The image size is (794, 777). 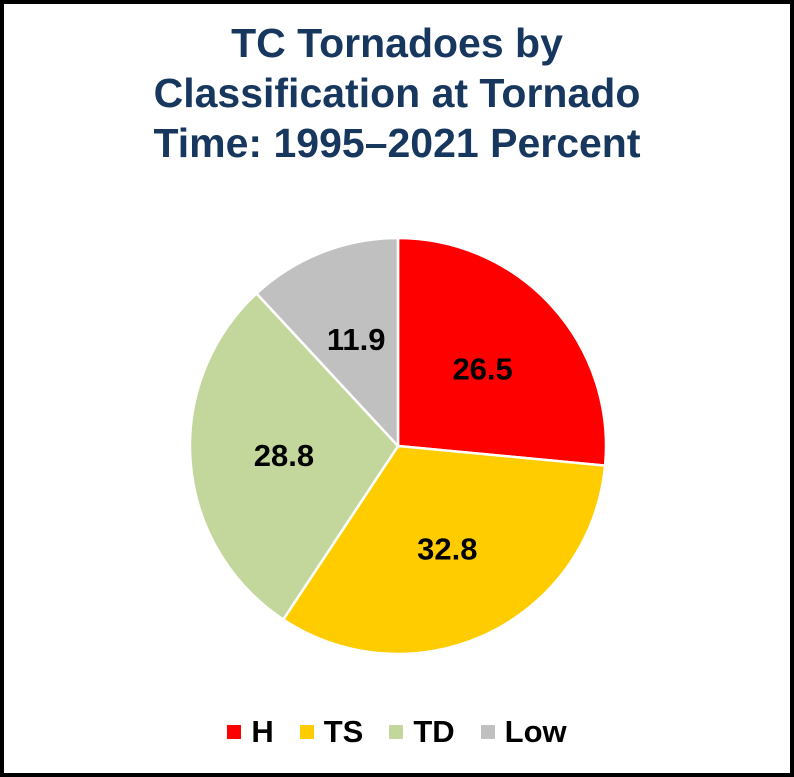 I want to click on legend-swatch-h, so click(x=234, y=732).